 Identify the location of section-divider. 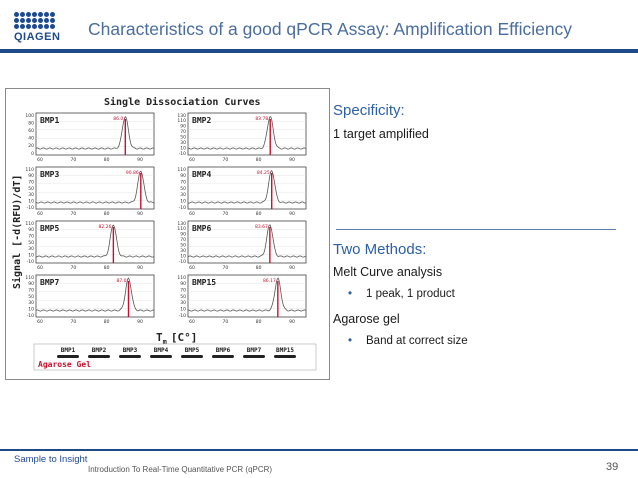
(476, 229).